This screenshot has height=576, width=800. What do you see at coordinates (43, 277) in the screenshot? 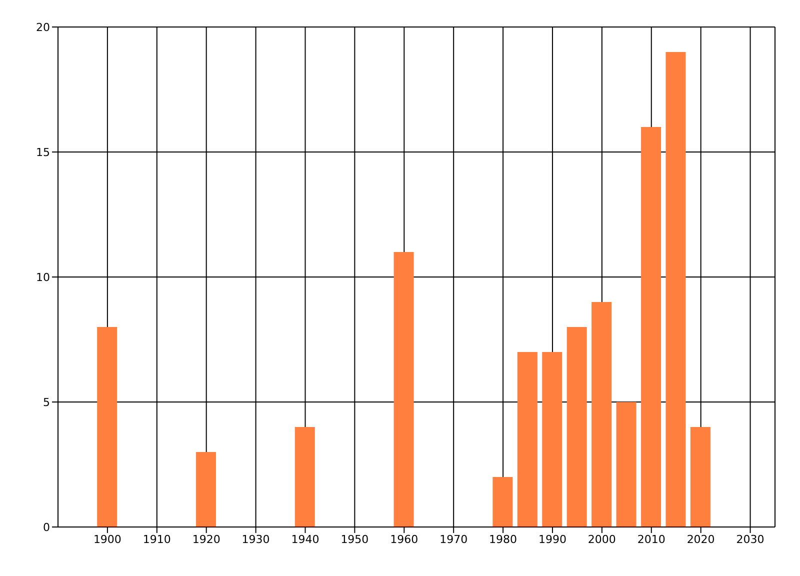
I see `y-tick-label: 10` at bounding box center [43, 277].